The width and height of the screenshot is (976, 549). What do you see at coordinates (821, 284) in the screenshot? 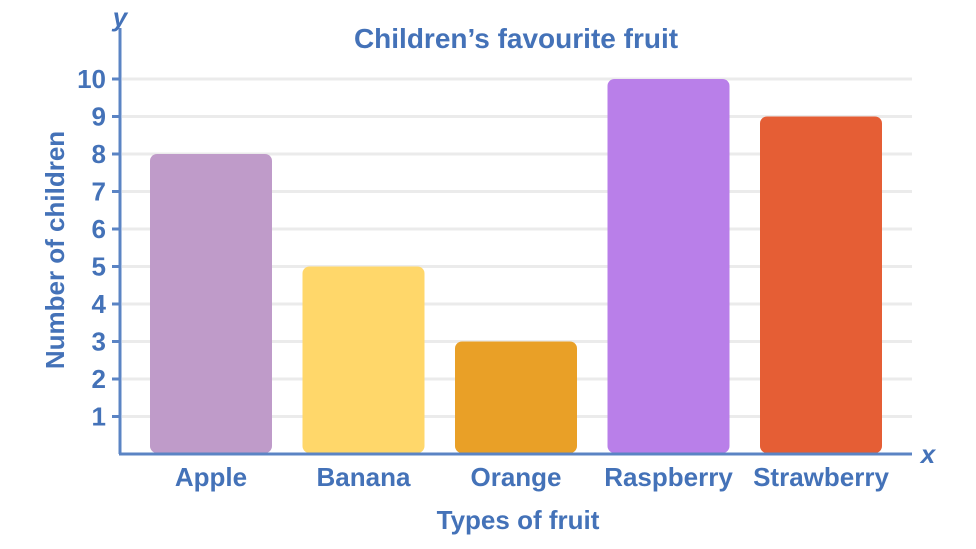
I see `bar-strawberry` at bounding box center [821, 284].